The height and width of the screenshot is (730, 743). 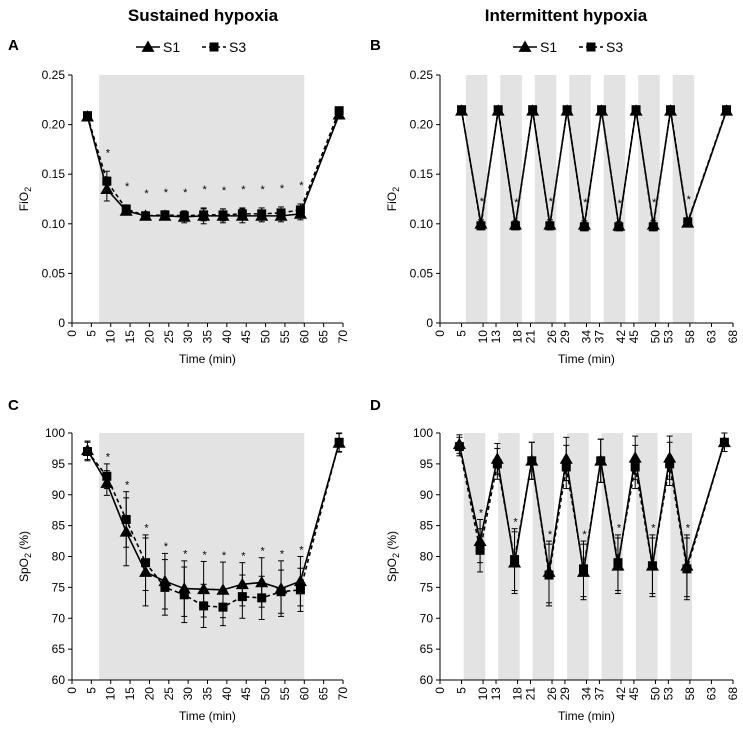 I want to click on y-tick-label: 65, so click(x=427, y=649).